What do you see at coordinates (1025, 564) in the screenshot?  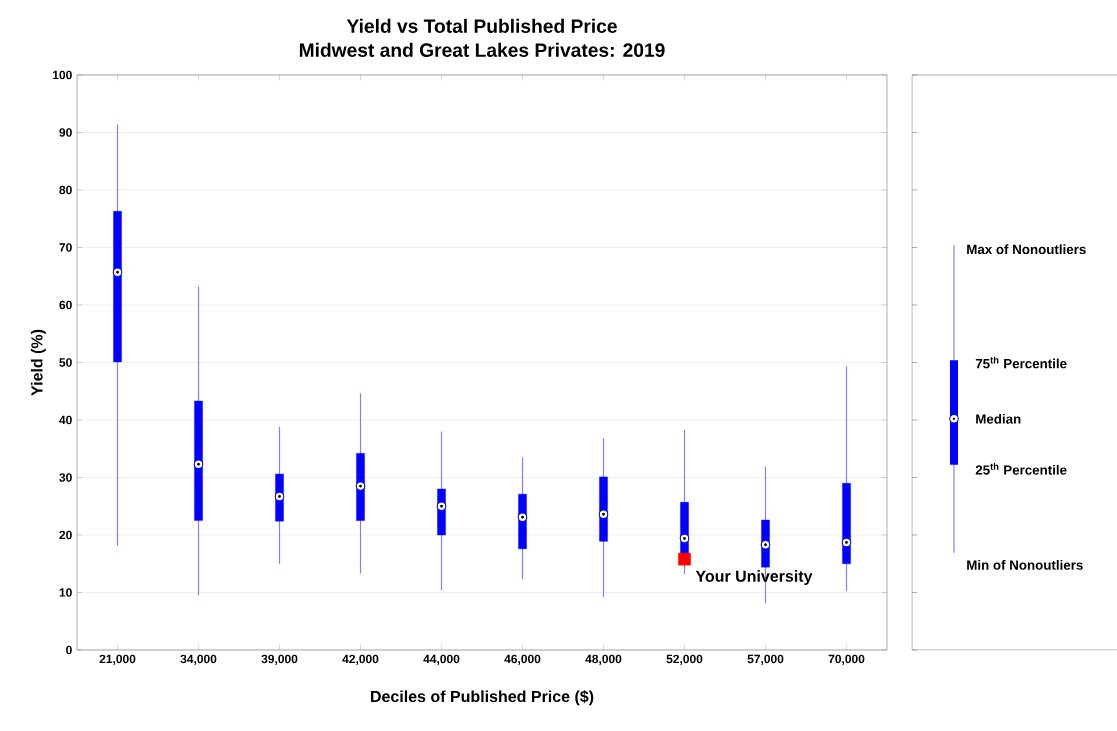 I see `text: Min of Nonoutliers` at bounding box center [1025, 564].